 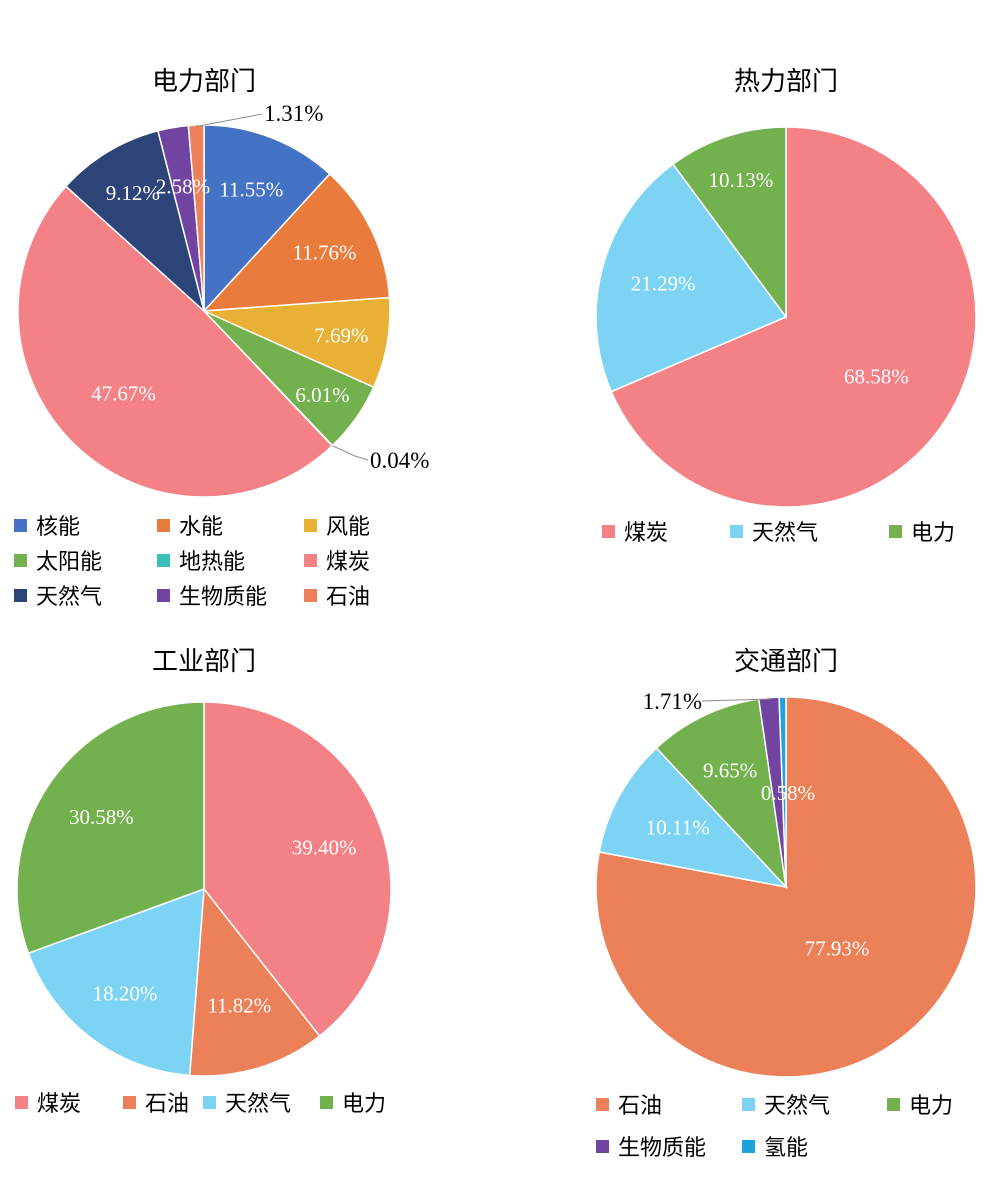 I want to click on legend-item-核能: 核能, so click(x=47, y=527).